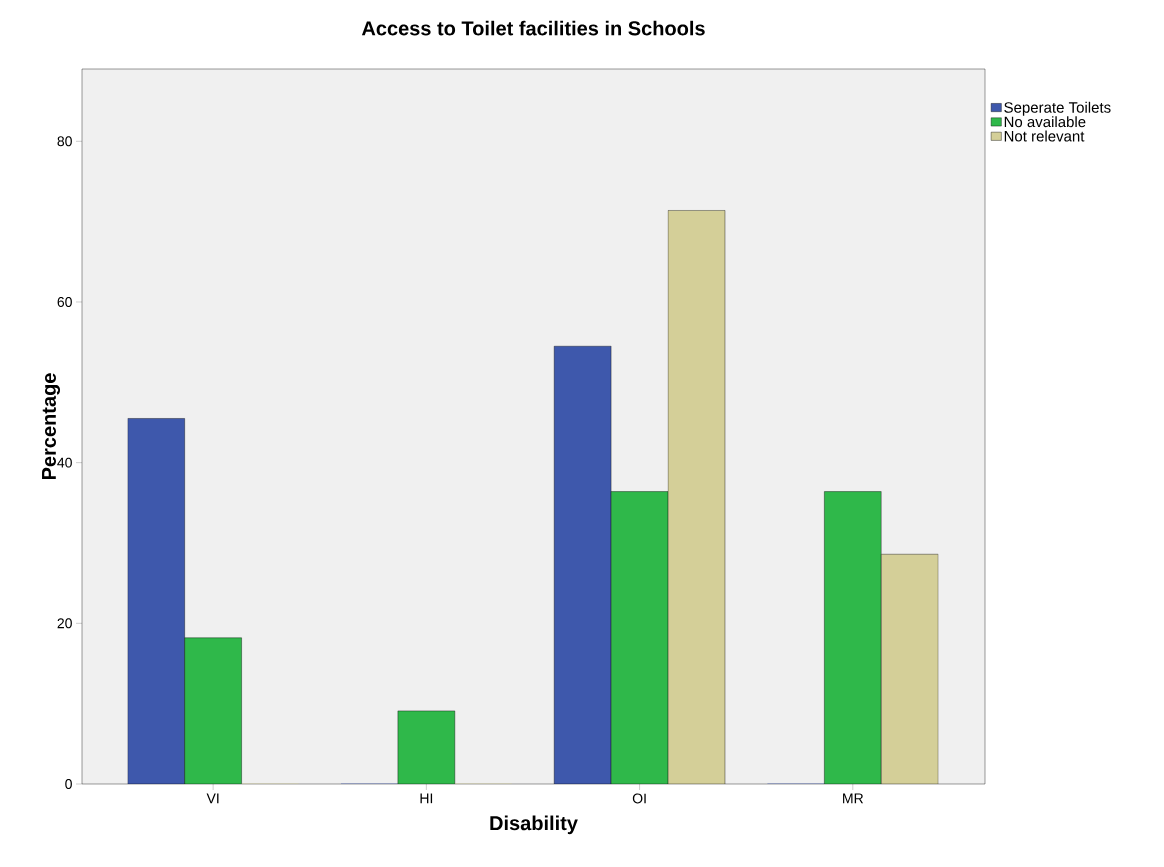 Image resolution: width=1164 pixels, height=867 pixels. What do you see at coordinates (639, 798) in the screenshot?
I see `x-tick-label: OI` at bounding box center [639, 798].